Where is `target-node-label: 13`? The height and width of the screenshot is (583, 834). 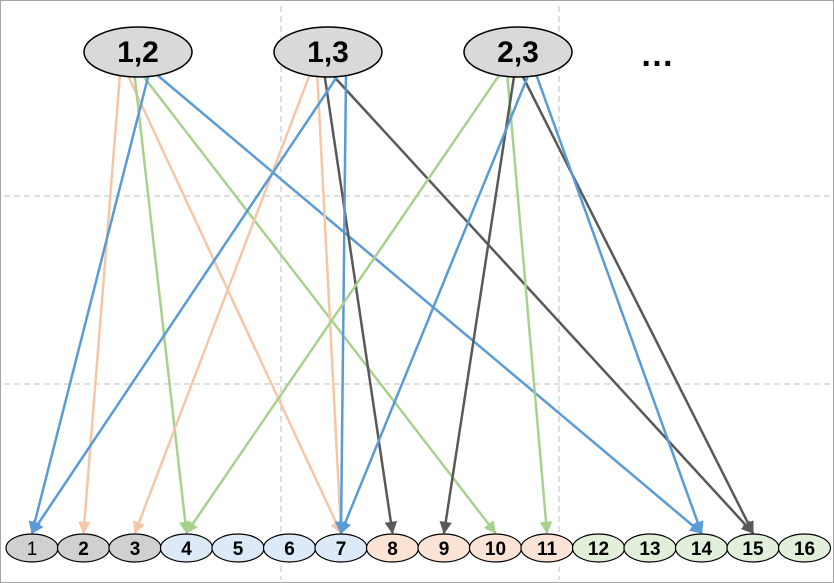 target-node-label: 13 is located at coordinates (649, 549).